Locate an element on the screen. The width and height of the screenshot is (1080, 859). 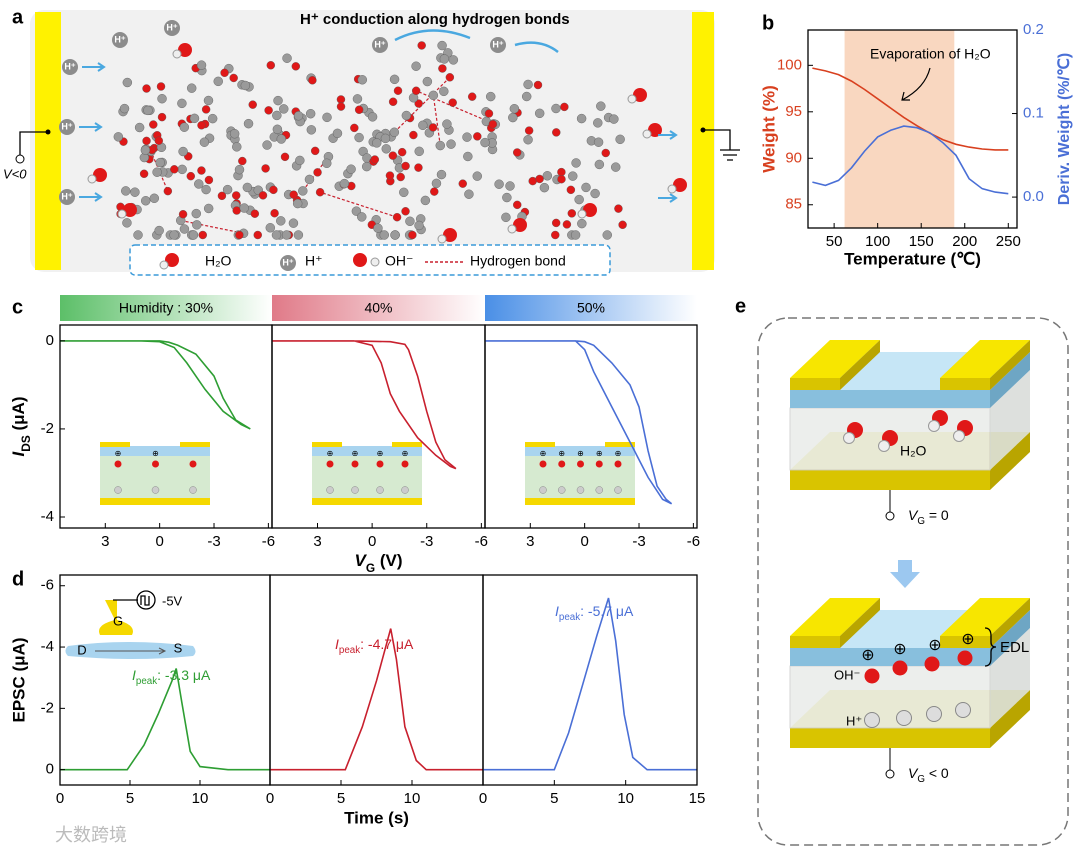
plus: ⊕ is located at coordinates (867, 655).